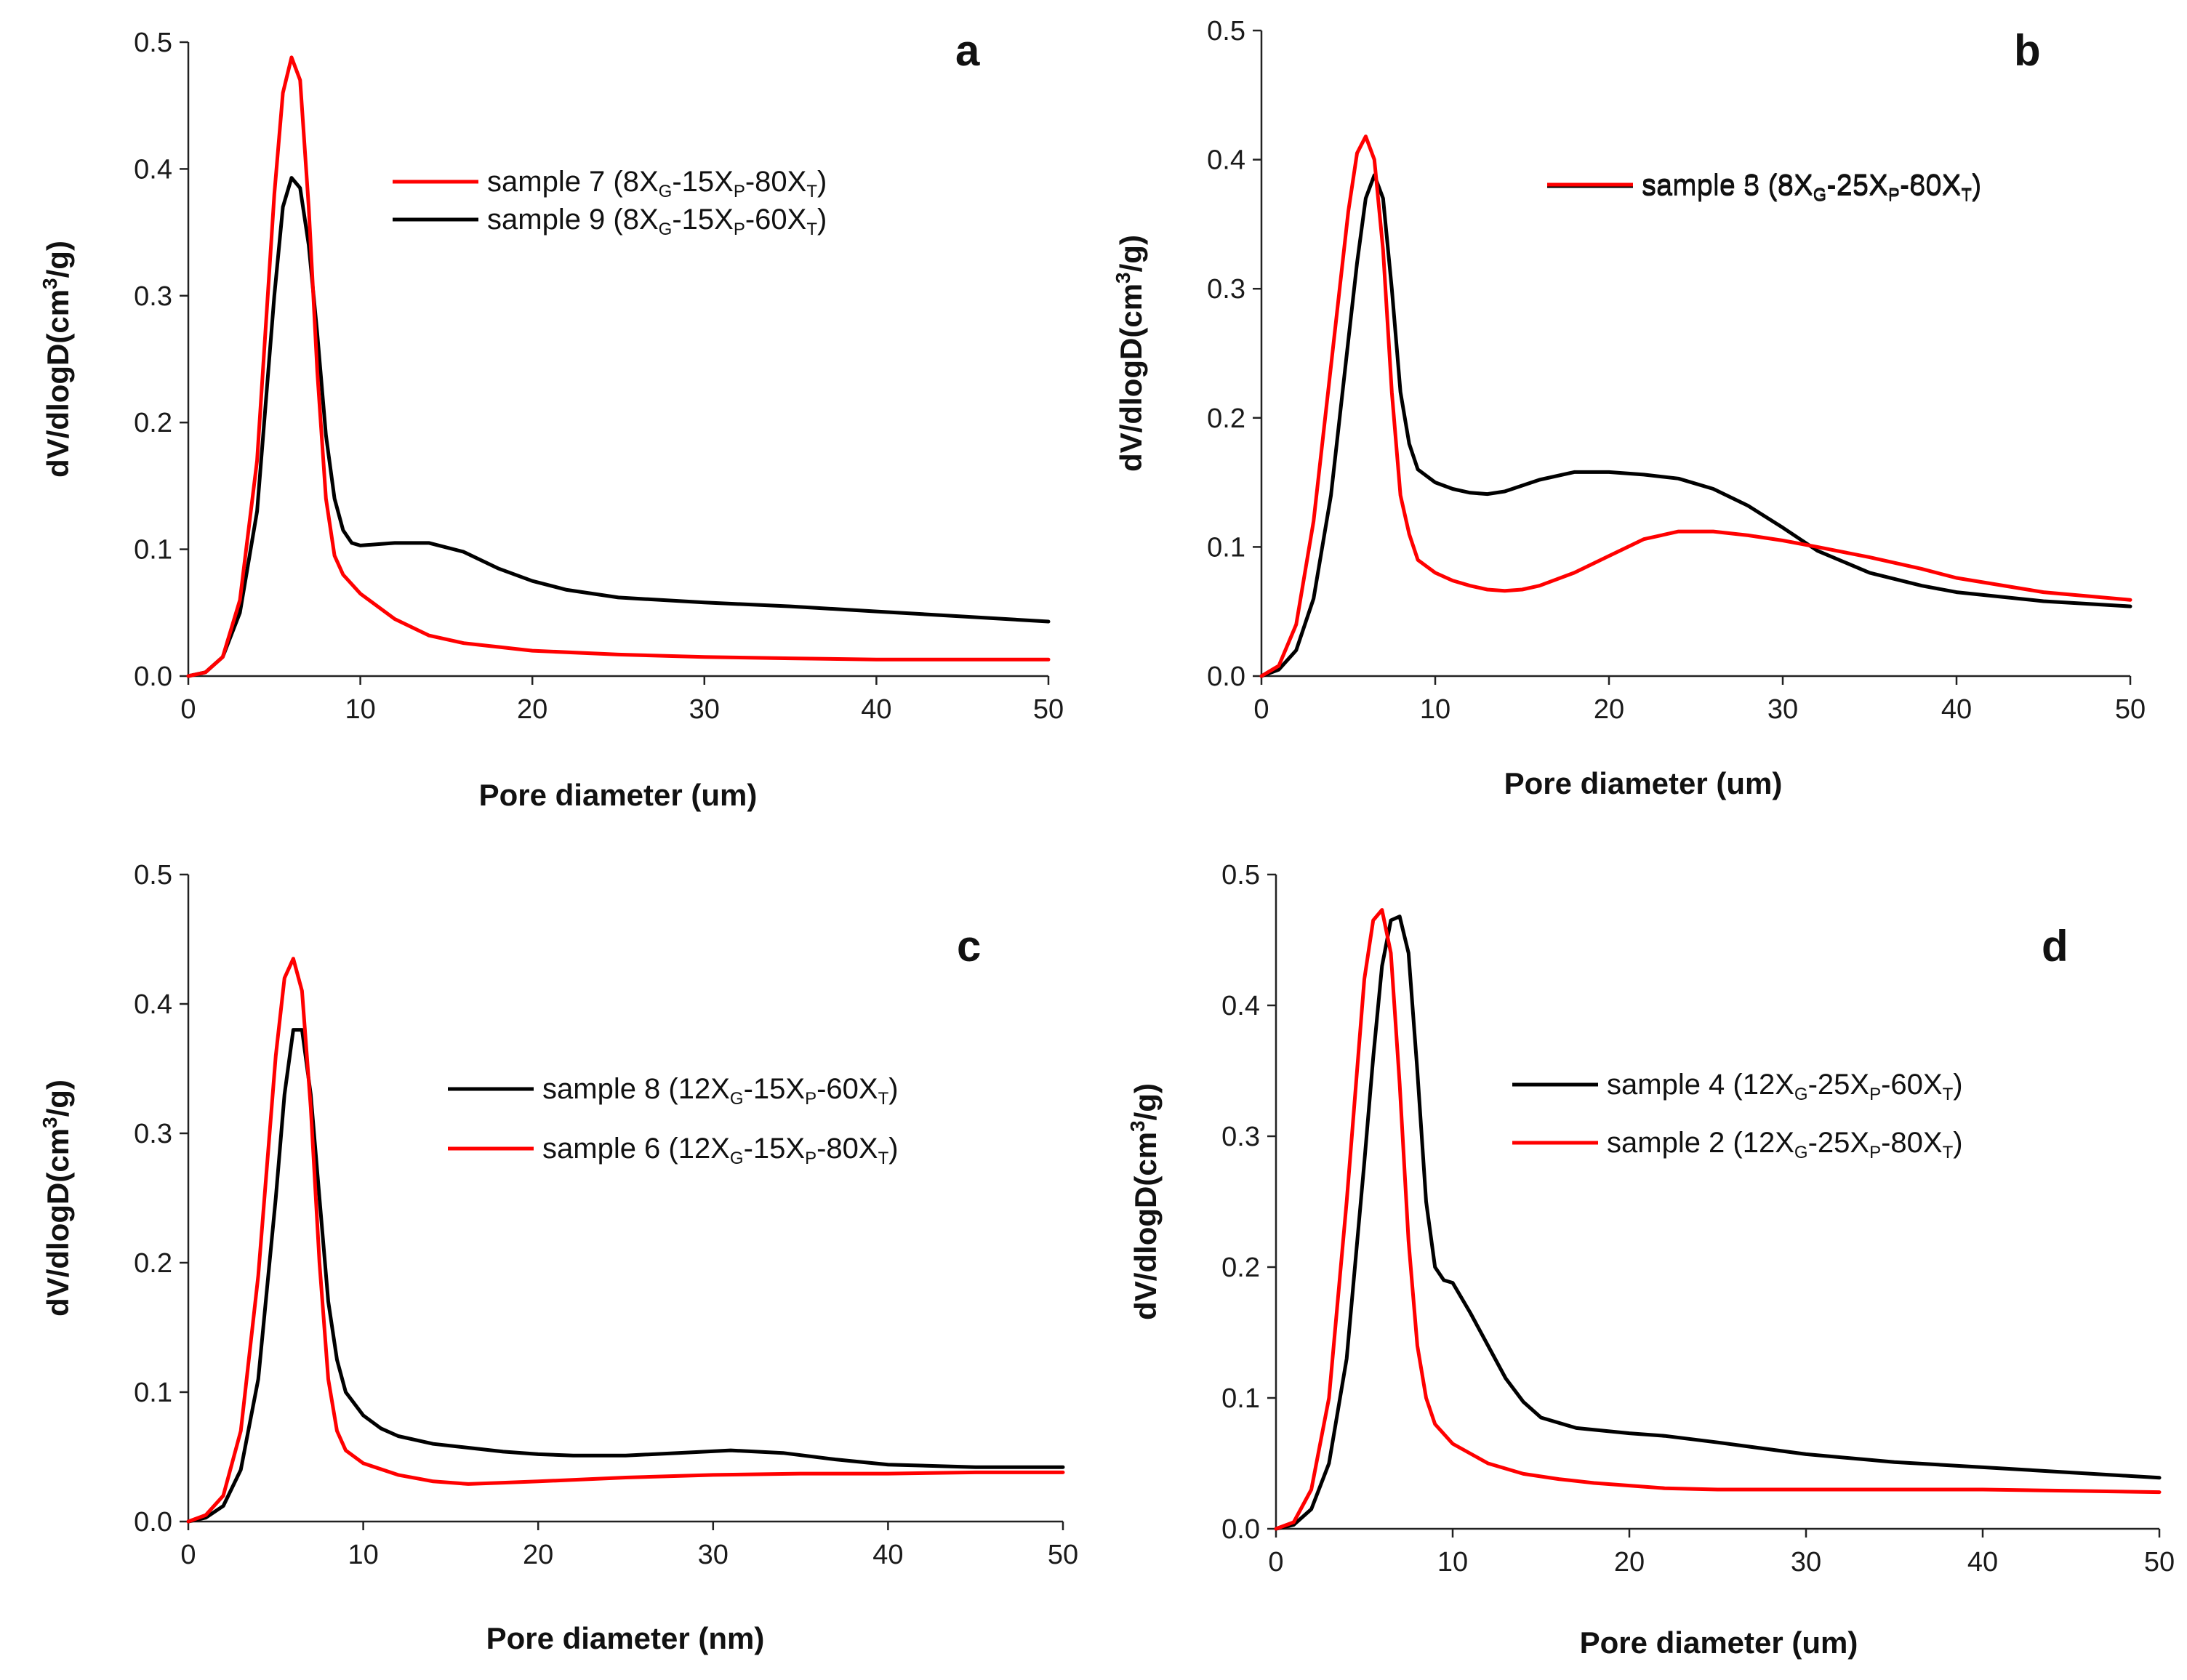  What do you see at coordinates (2055, 946) in the screenshot?
I see `panel-letter-d: d` at bounding box center [2055, 946].